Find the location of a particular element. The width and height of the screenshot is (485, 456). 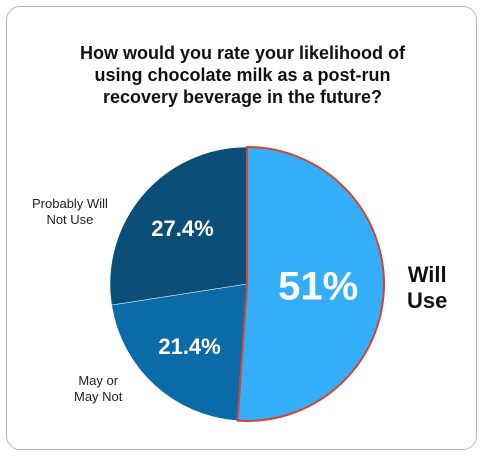

pie-slice-probably-will-not-use is located at coordinates (178, 226).